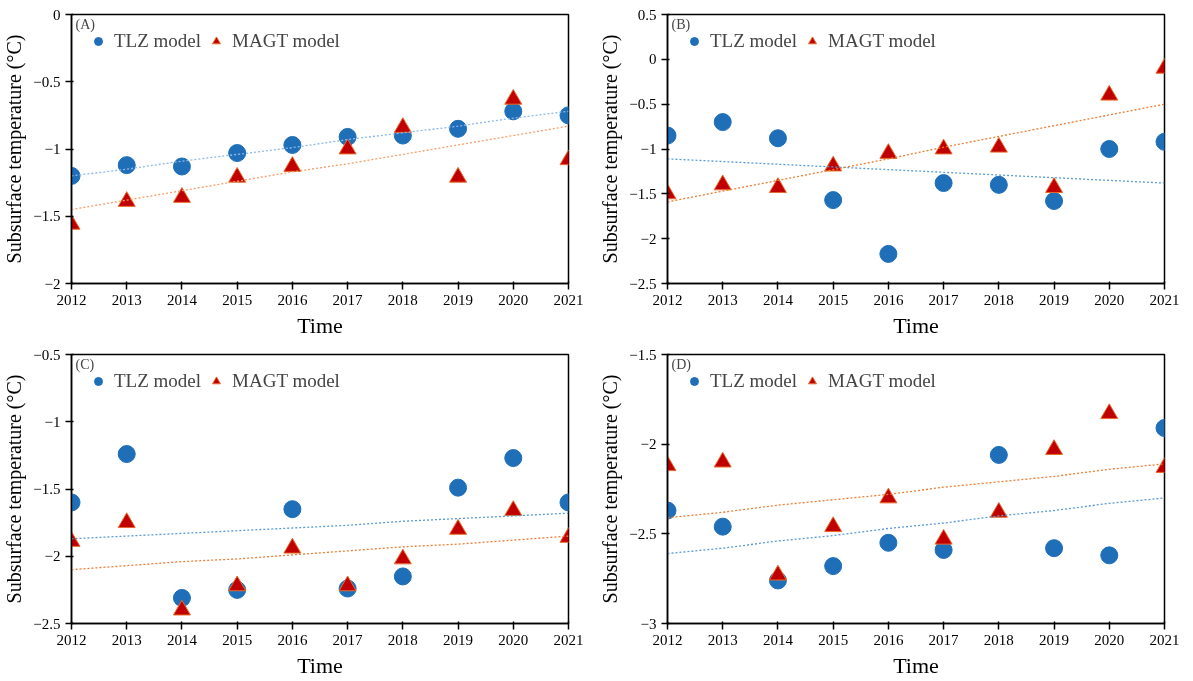 This screenshot has width=1193, height=681. I want to click on y-tick-label: 0.5, so click(647, 14).